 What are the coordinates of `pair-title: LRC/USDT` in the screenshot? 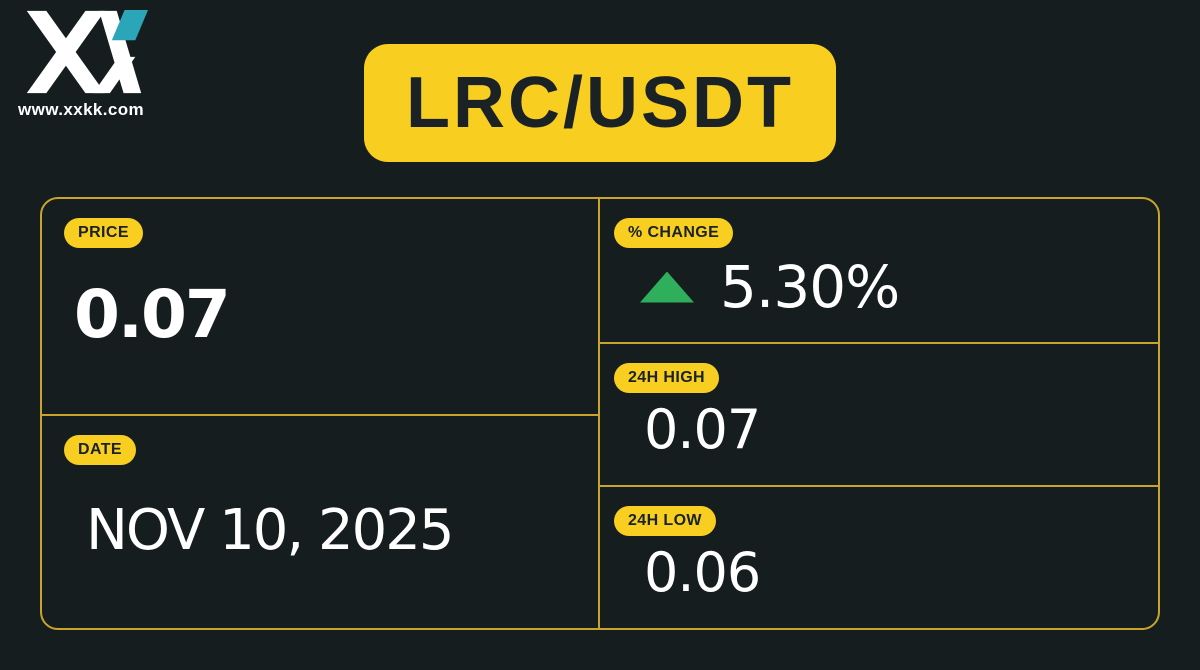 It's located at (600, 103).